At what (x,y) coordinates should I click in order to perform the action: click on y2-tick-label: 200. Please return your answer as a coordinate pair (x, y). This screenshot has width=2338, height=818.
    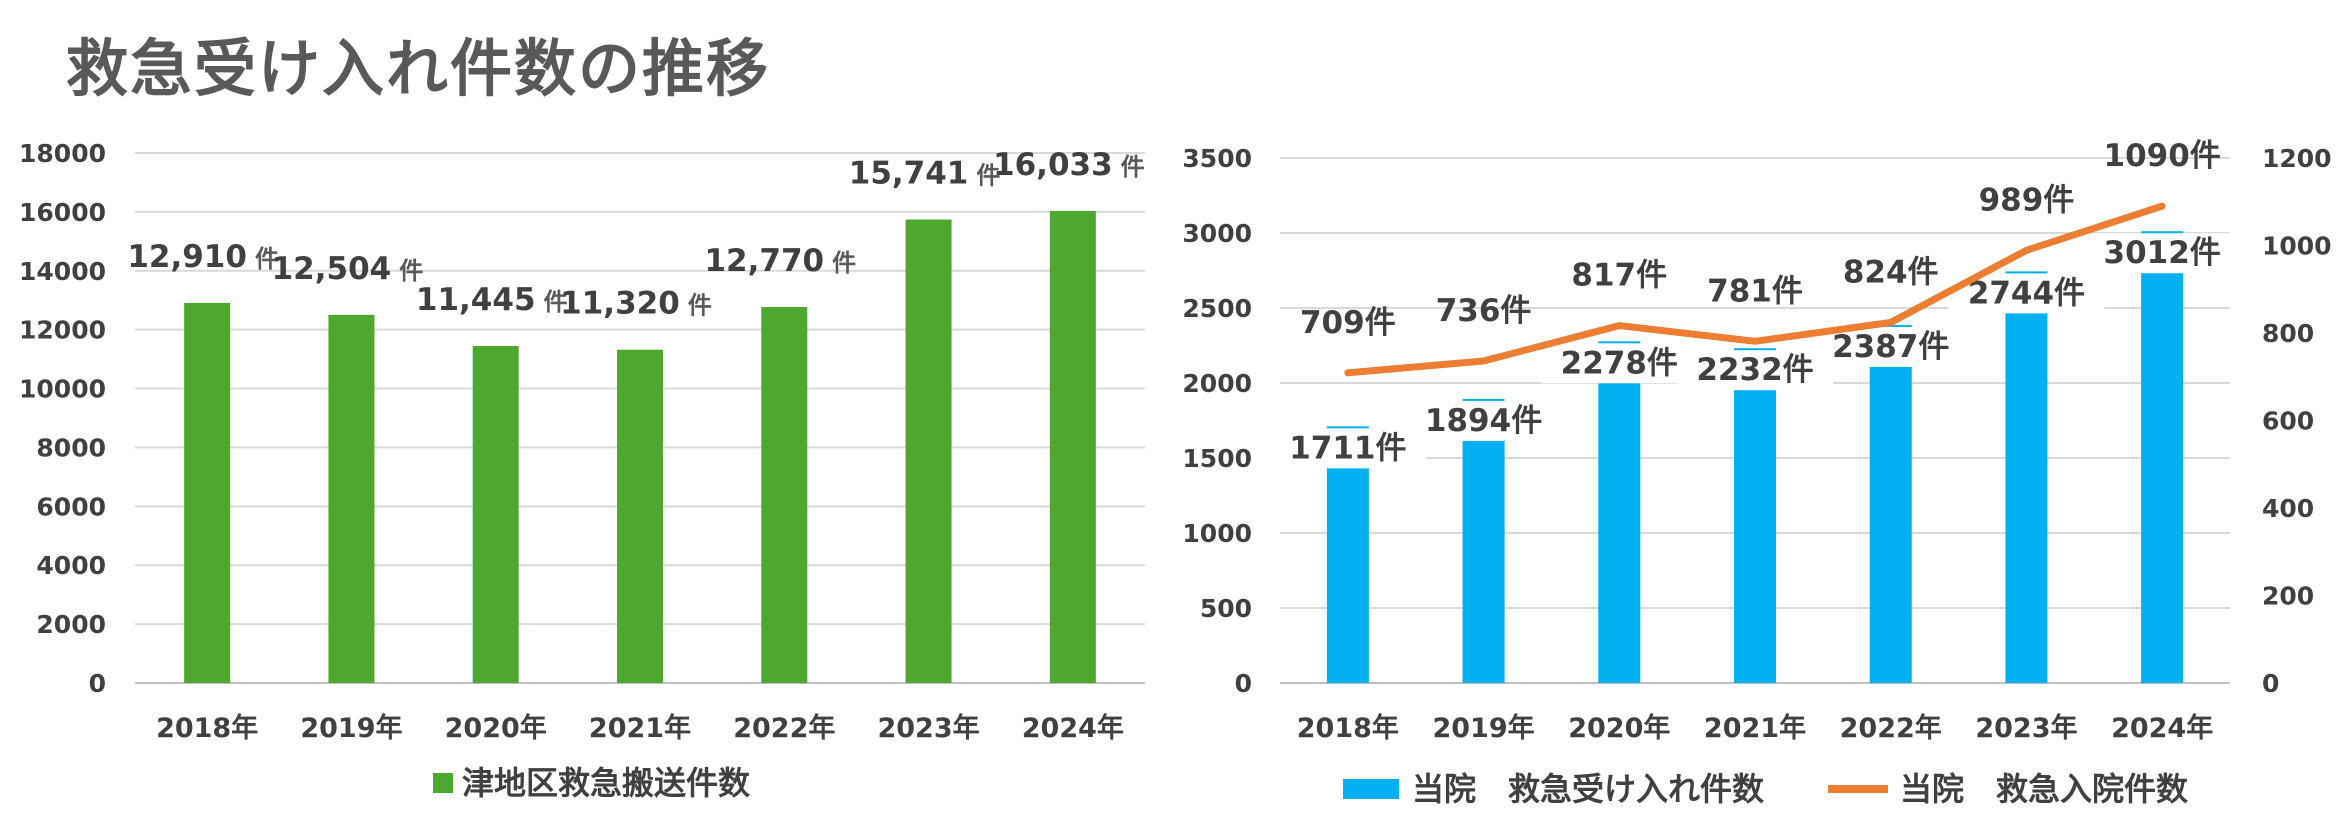
    Looking at the image, I should click on (2288, 596).